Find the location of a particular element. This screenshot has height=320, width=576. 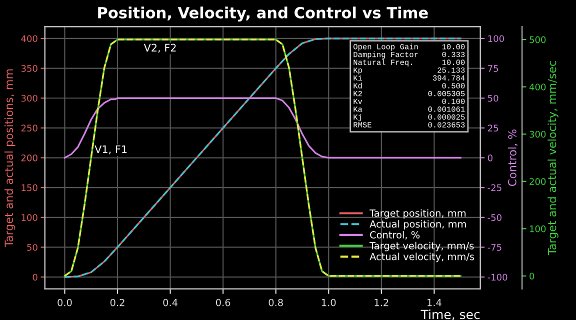

x-tick-label: 0.8 is located at coordinates (275, 302).